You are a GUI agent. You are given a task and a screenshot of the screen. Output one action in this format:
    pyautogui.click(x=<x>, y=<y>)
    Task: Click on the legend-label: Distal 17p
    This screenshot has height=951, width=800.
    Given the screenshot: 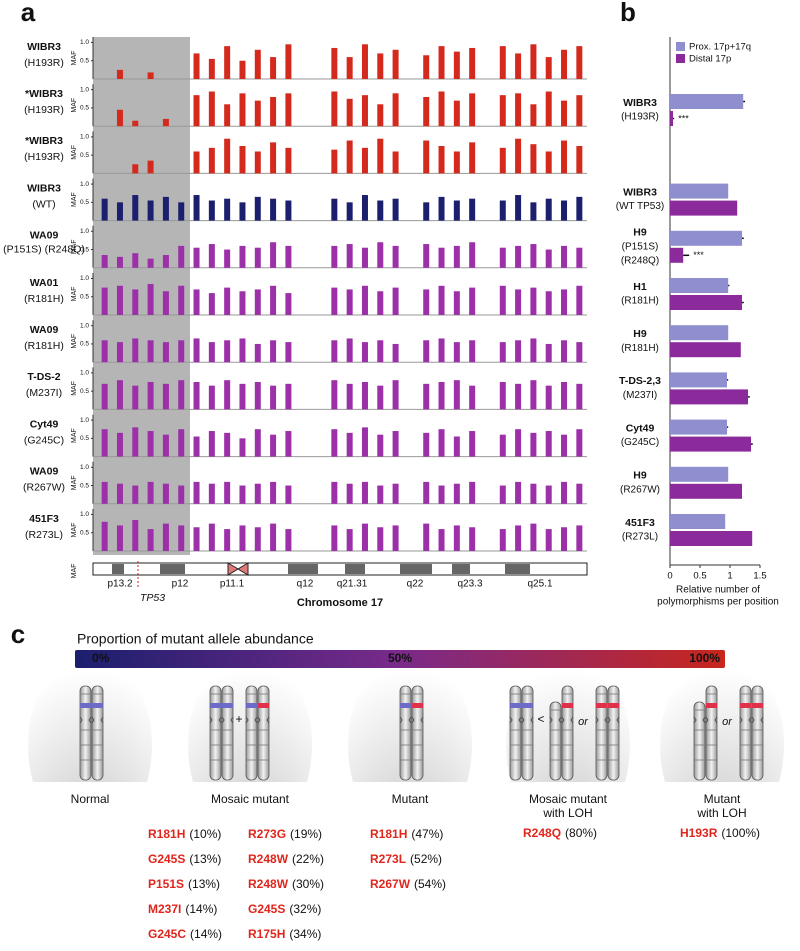 What is the action you would take?
    pyautogui.click(x=710, y=59)
    